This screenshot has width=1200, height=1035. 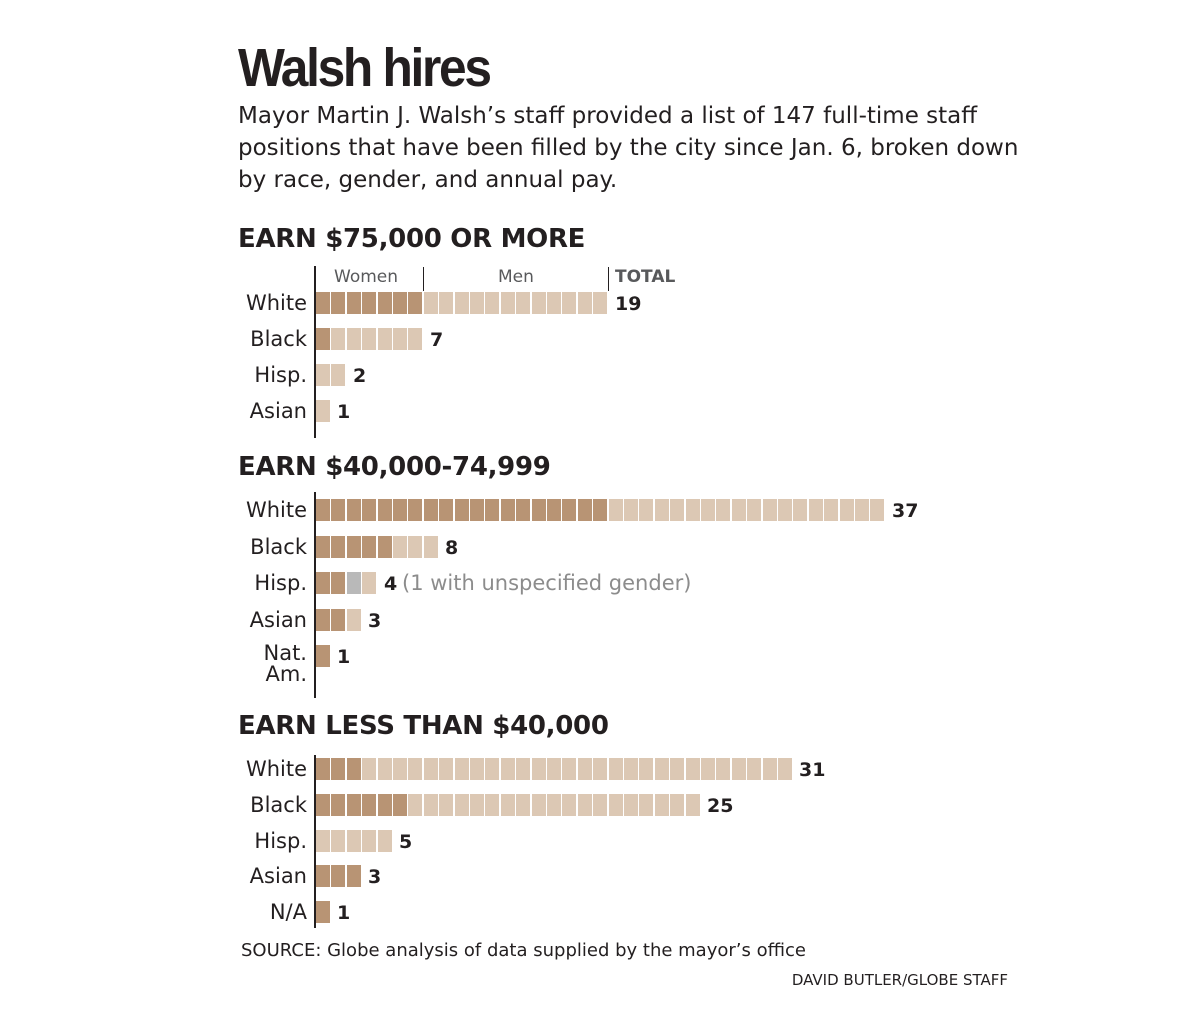 I want to click on row-label: Asian, so click(x=278, y=620).